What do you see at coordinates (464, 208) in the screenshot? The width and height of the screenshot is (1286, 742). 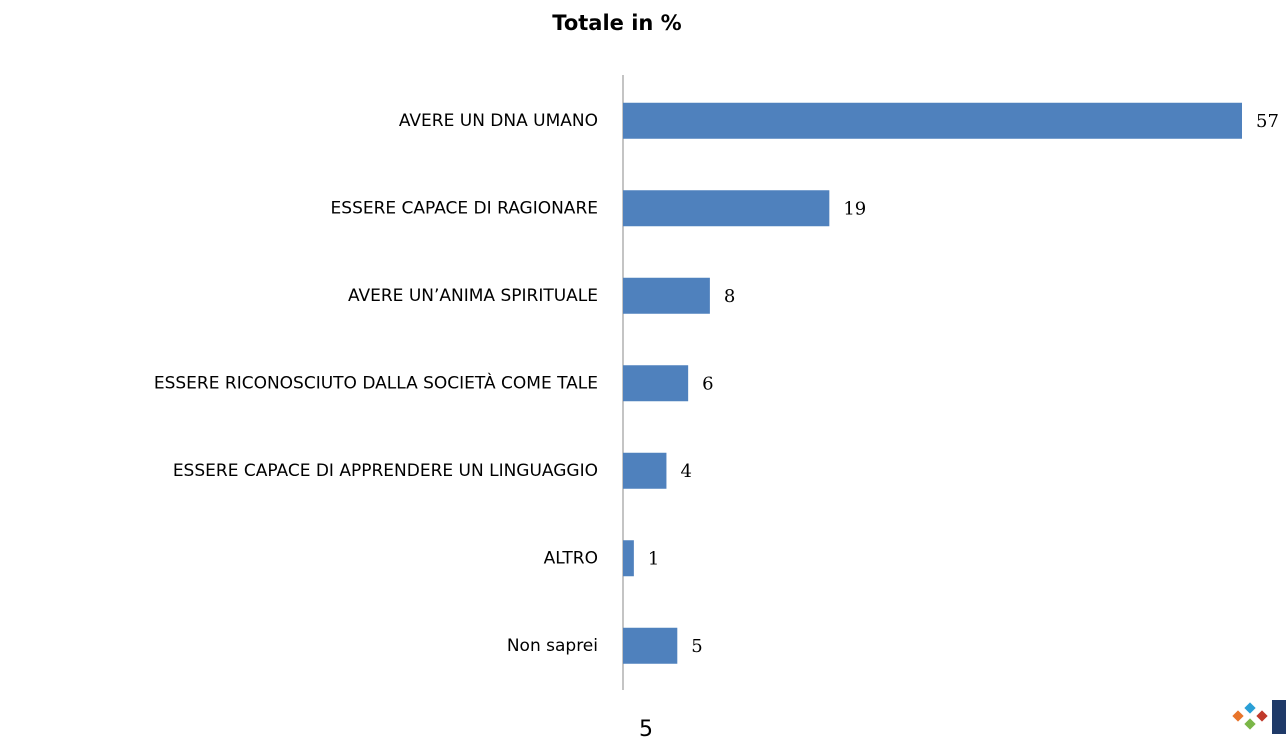 I see `category-label: ESSERE CAPACE DI RAGIONARE` at bounding box center [464, 208].